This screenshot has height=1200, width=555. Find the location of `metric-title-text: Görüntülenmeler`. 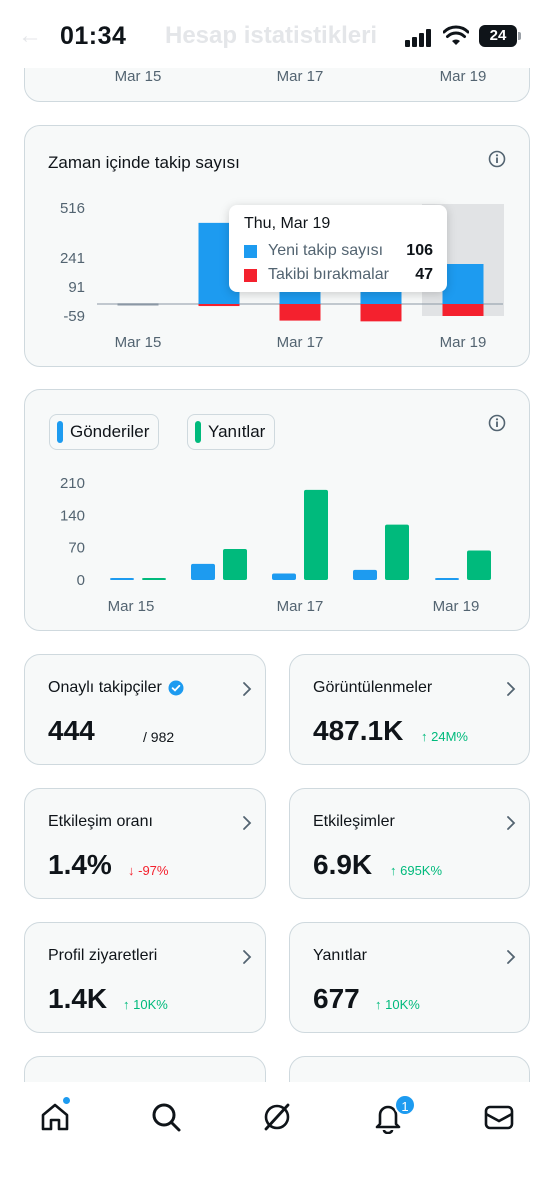

metric-title-text: Görüntülenmeler is located at coordinates (373, 687).